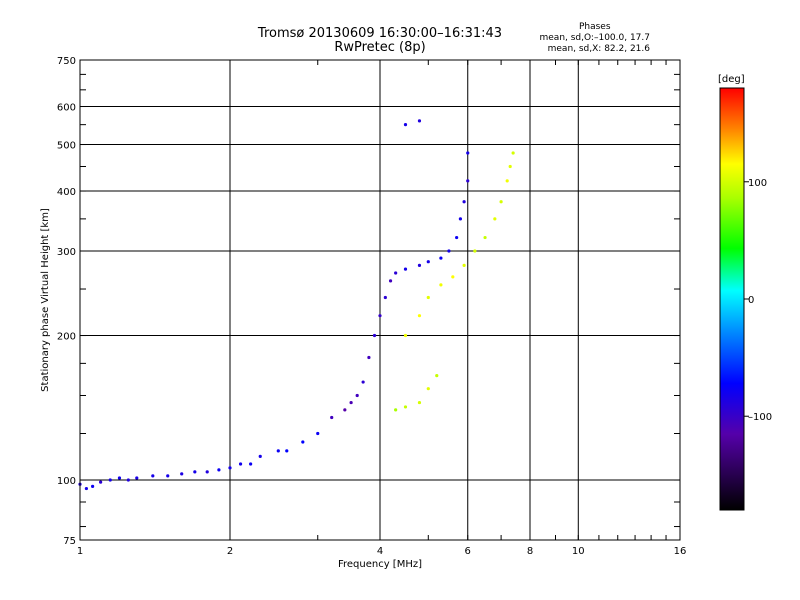  I want to click on phase-stats-x: mean, sd,X: 82.2, 21.6, so click(598, 49).